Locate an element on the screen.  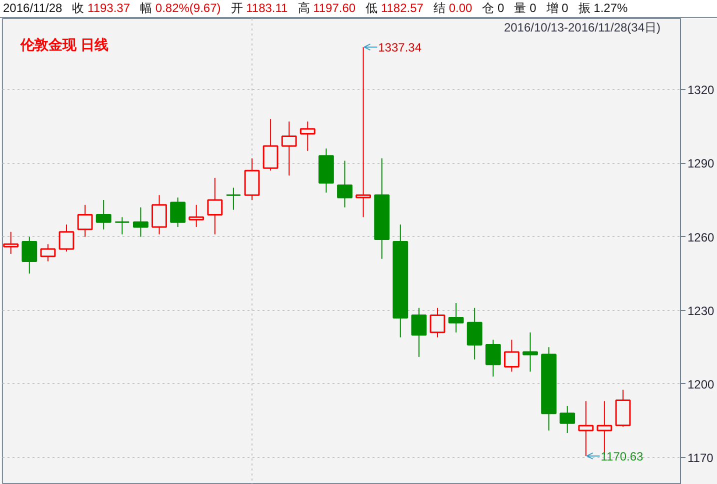
text: 量 0 is located at coordinates (525, 8).